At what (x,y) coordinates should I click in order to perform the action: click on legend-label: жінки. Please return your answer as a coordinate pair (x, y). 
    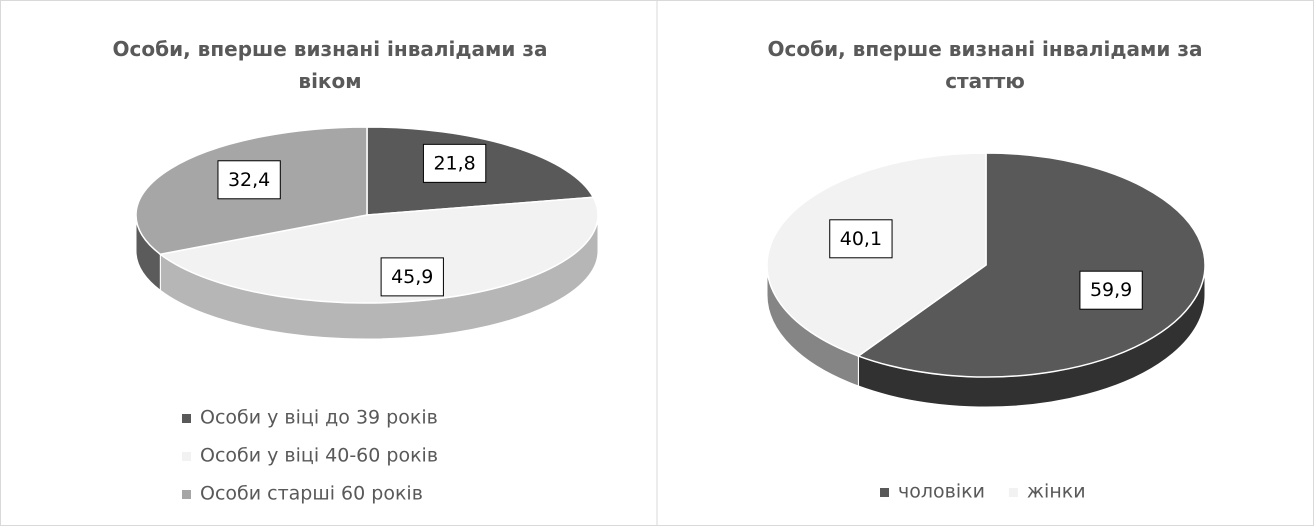
    Looking at the image, I should click on (1056, 492).